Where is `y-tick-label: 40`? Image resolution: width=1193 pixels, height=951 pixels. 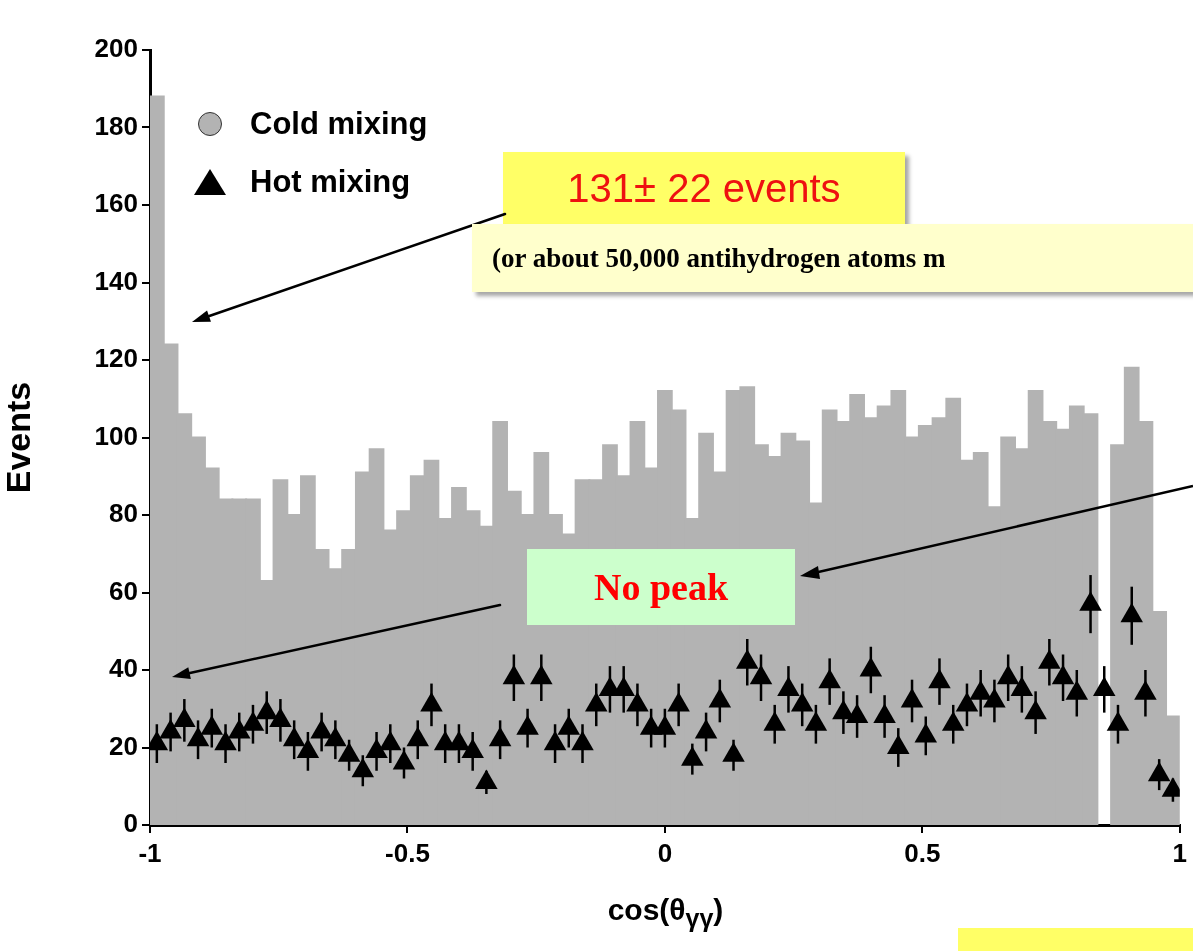 y-tick-label: 40 is located at coordinates (123, 668).